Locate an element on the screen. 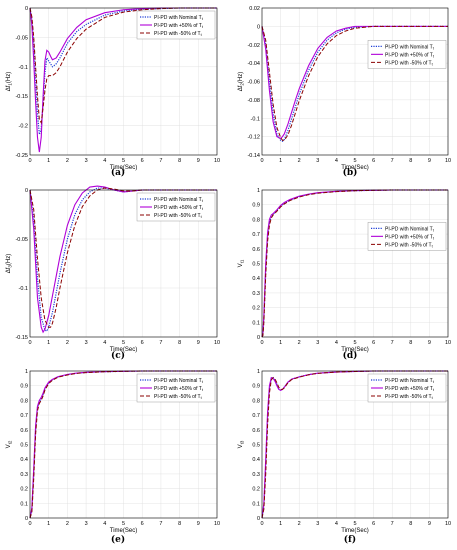 The image size is (457, 550). y-tick-label: -0.06 is located at coordinates (253, 83).